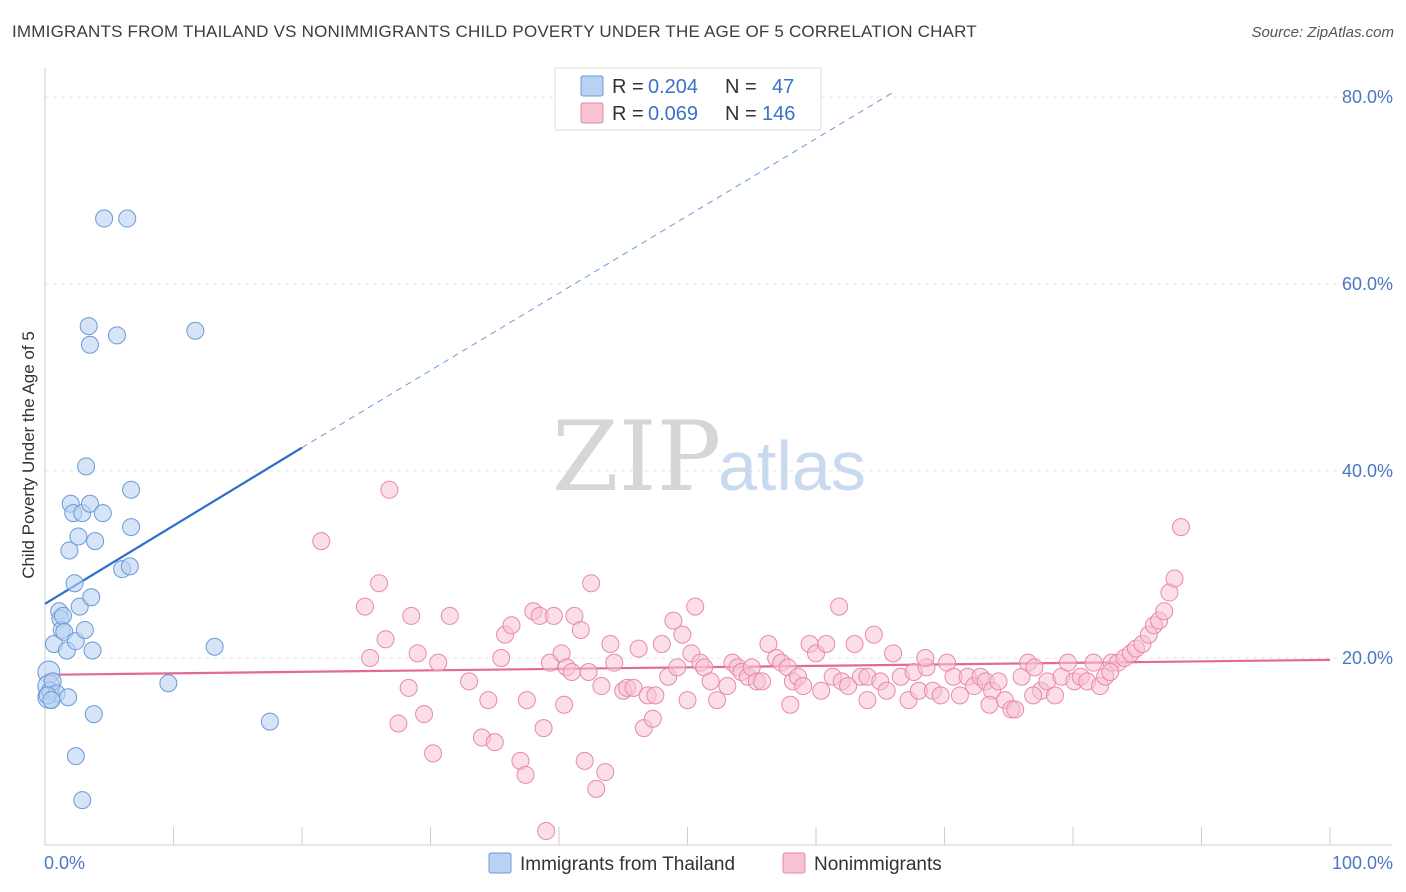 The height and width of the screenshot is (892, 1406). What do you see at coordinates (592, 86) in the screenshot?
I see `legend-swatch-thailand` at bounding box center [592, 86].